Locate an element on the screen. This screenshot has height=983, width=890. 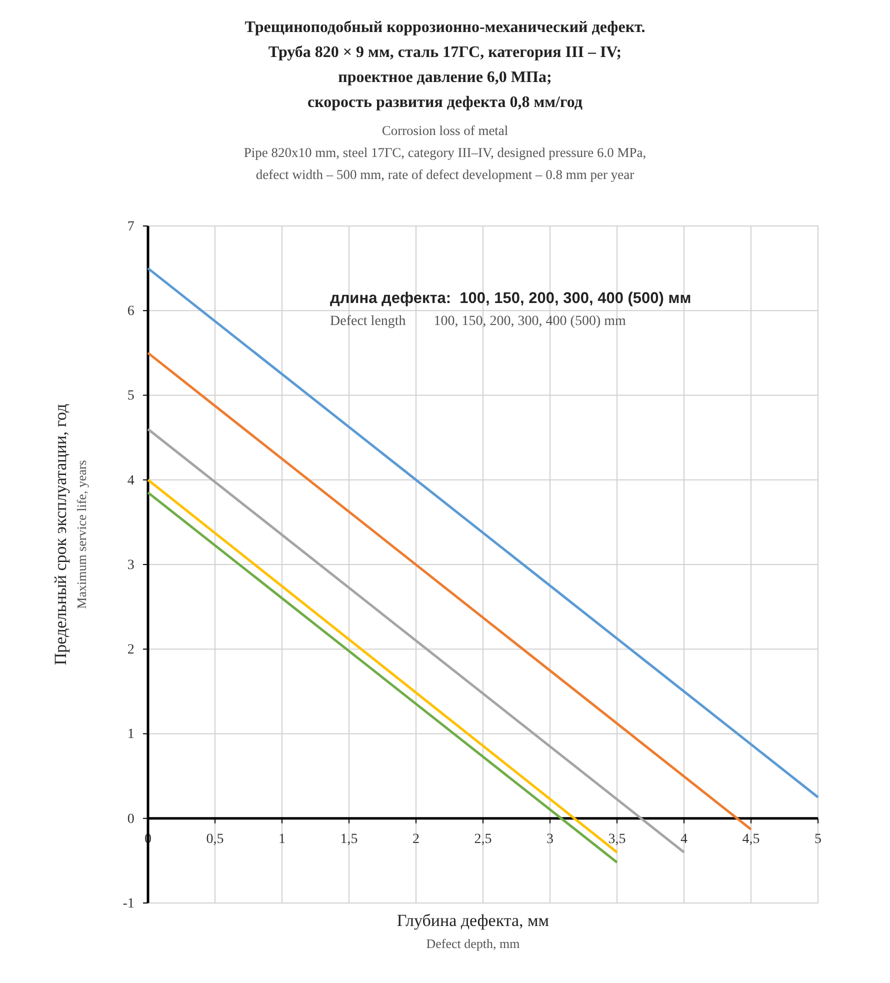
x-tick-label: 4 is located at coordinates (684, 840).